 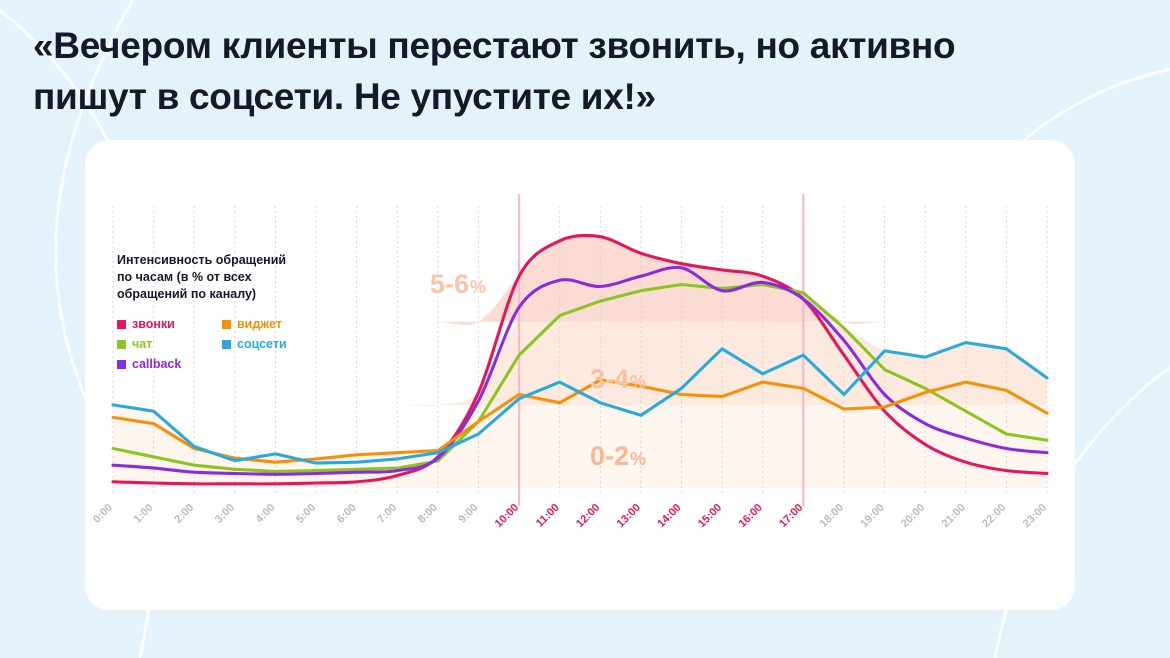 I want to click on legend-item-виджет: виджет, so click(x=274, y=324).